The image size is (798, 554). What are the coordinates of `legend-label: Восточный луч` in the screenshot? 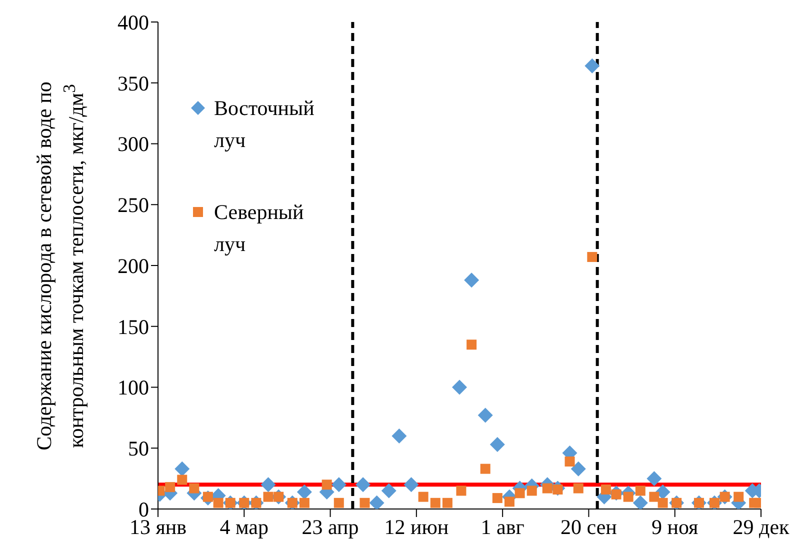 It's located at (265, 124).